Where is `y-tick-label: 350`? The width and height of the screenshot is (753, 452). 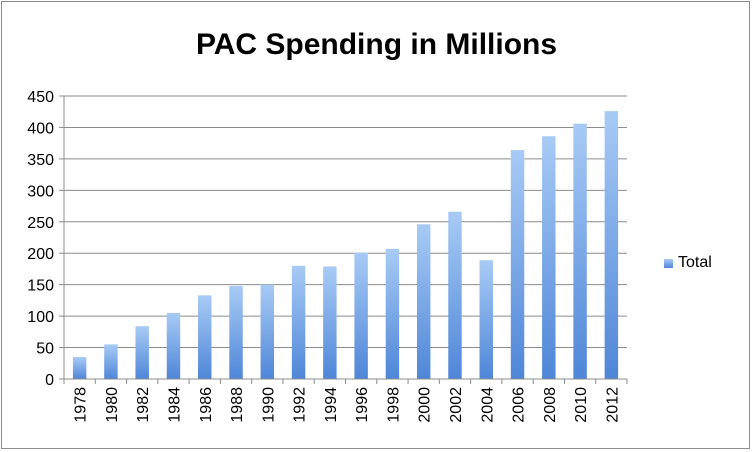 y-tick-label: 350 is located at coordinates (40, 160).